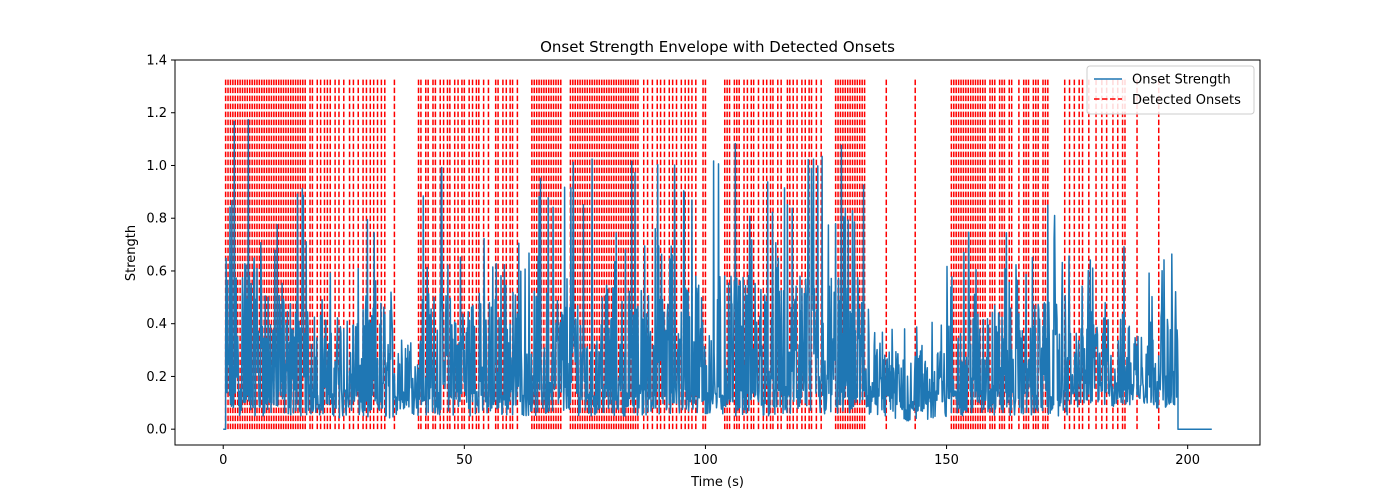 The width and height of the screenshot is (1400, 500). Describe the element at coordinates (1187, 460) in the screenshot. I see `x-tick-label: 200` at that location.